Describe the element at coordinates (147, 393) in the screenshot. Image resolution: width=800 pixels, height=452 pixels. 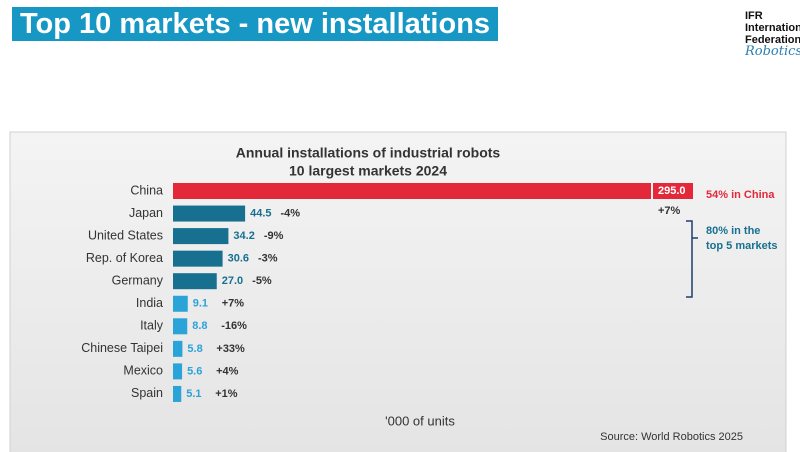
I see `category-label: Spain` at that location.